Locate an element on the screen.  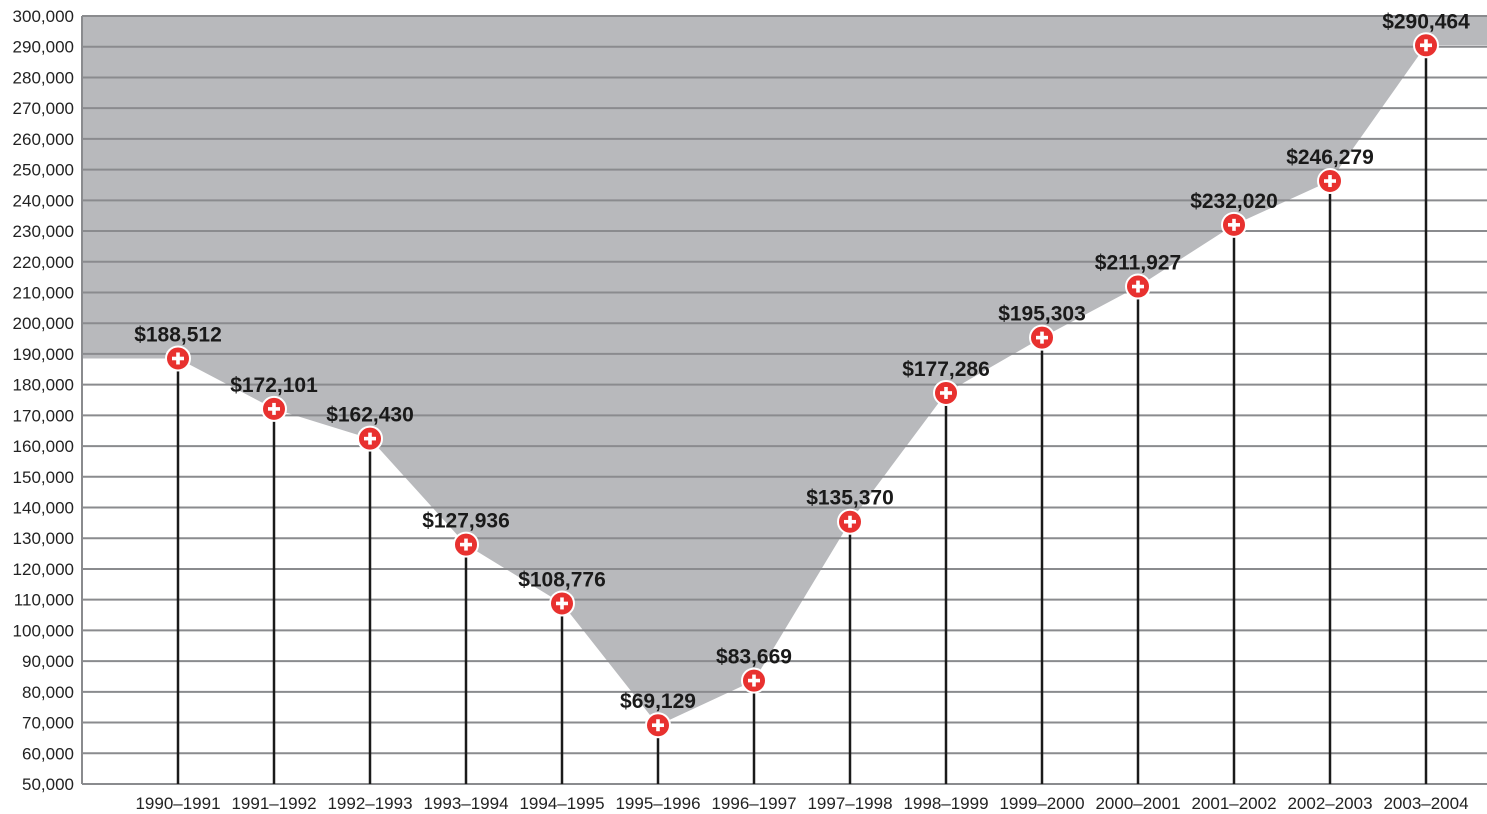
y-tick-label: 280,000 is located at coordinates (43, 77).